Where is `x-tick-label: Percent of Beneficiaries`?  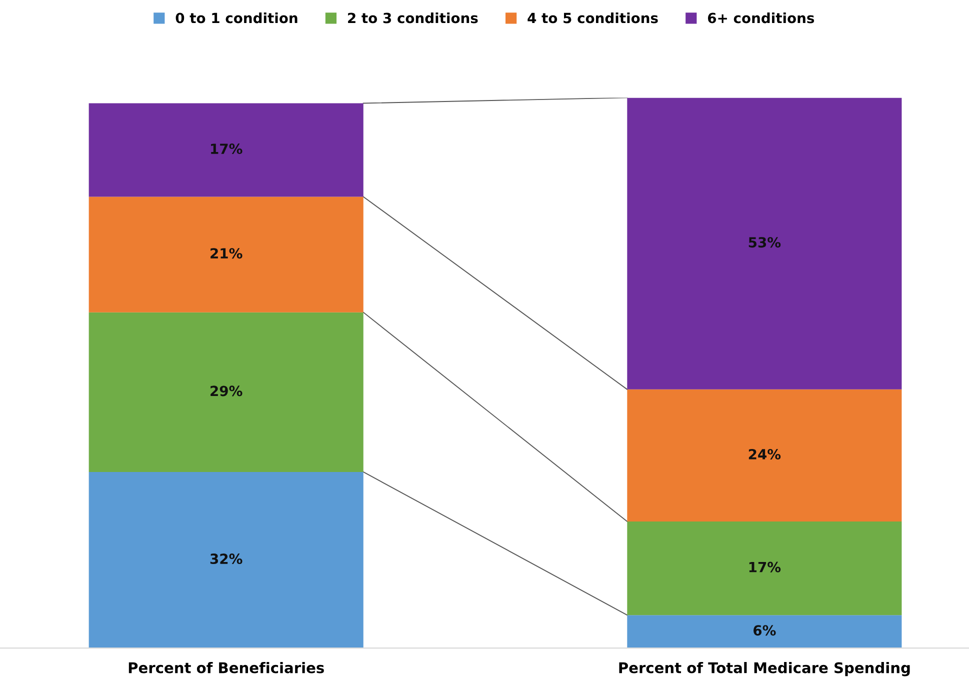 x-tick-label: Percent of Beneficiaries is located at coordinates (226, 668).